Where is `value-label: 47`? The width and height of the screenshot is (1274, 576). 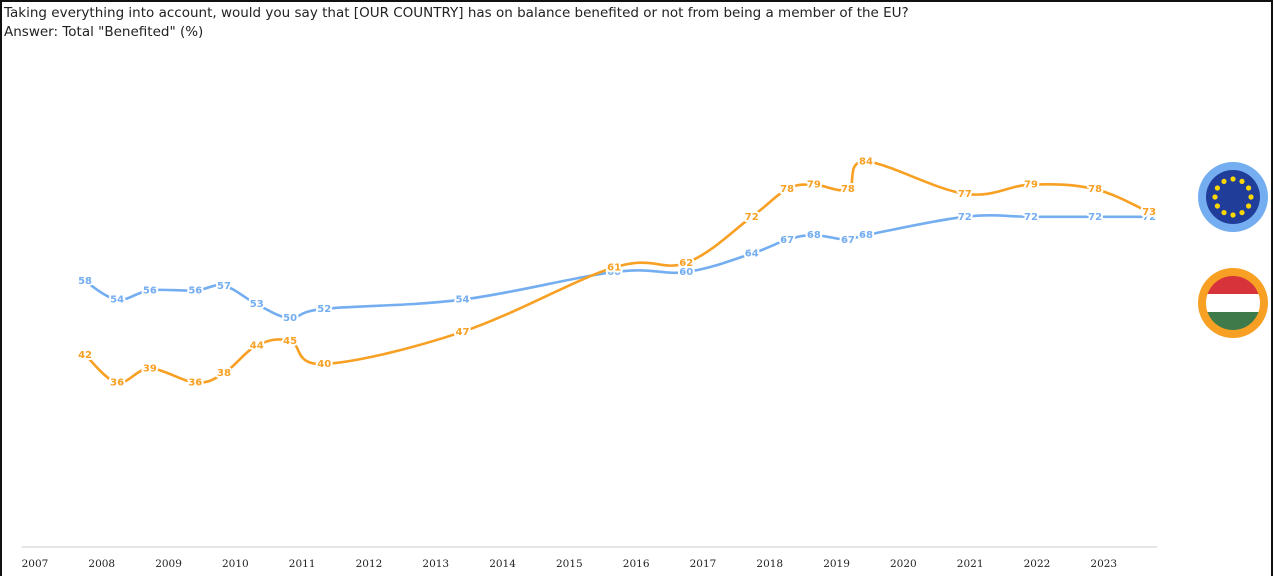 value-label: 47 is located at coordinates (463, 332).